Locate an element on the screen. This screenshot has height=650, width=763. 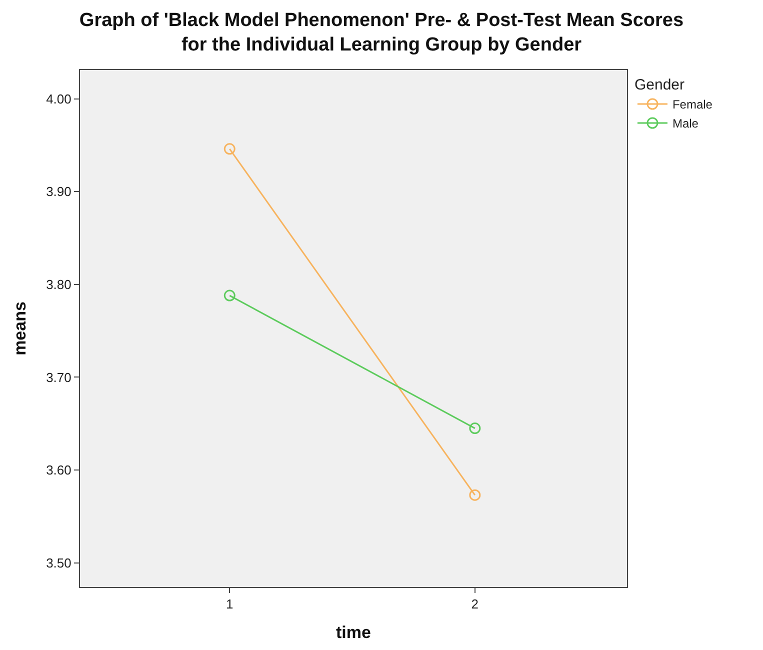
y-tick-label: 3.80 is located at coordinates (59, 284).